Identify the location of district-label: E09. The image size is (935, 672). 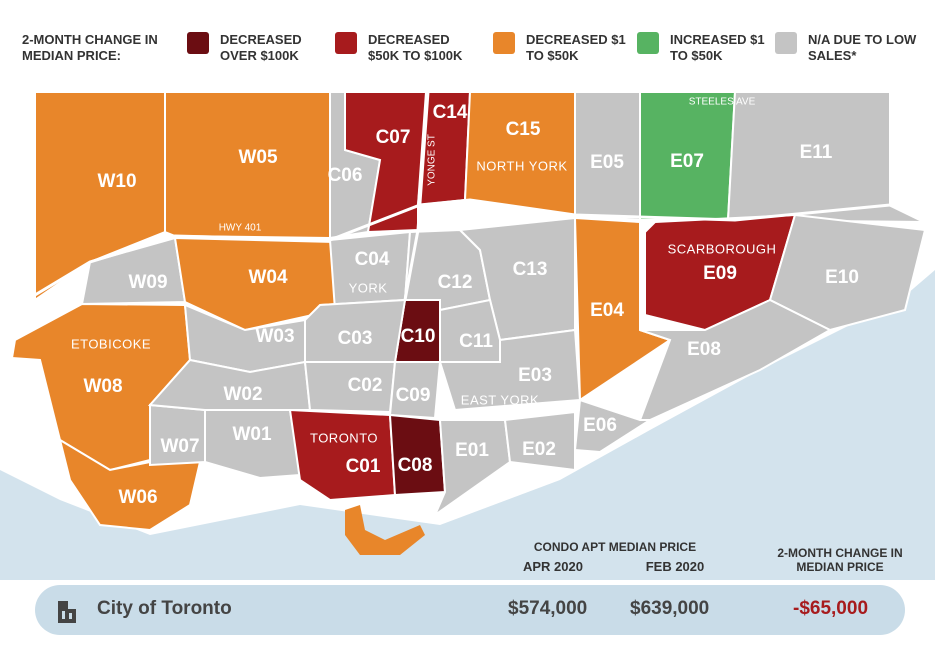
(720, 273).